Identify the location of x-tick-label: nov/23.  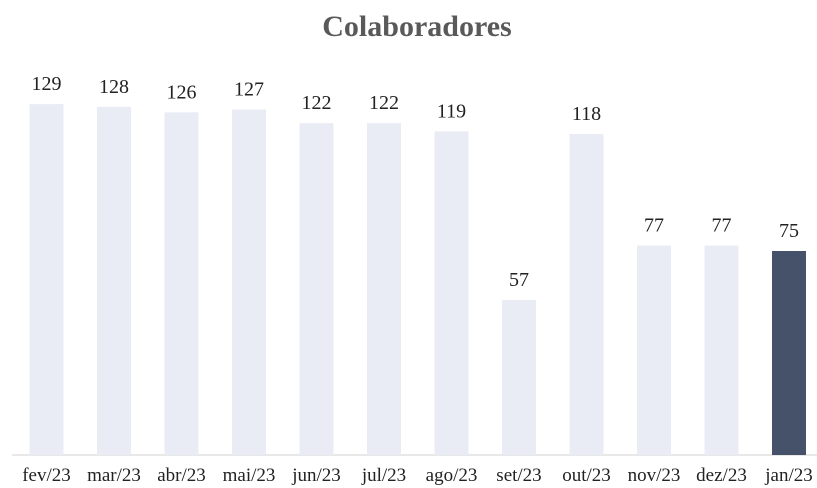
(654, 475).